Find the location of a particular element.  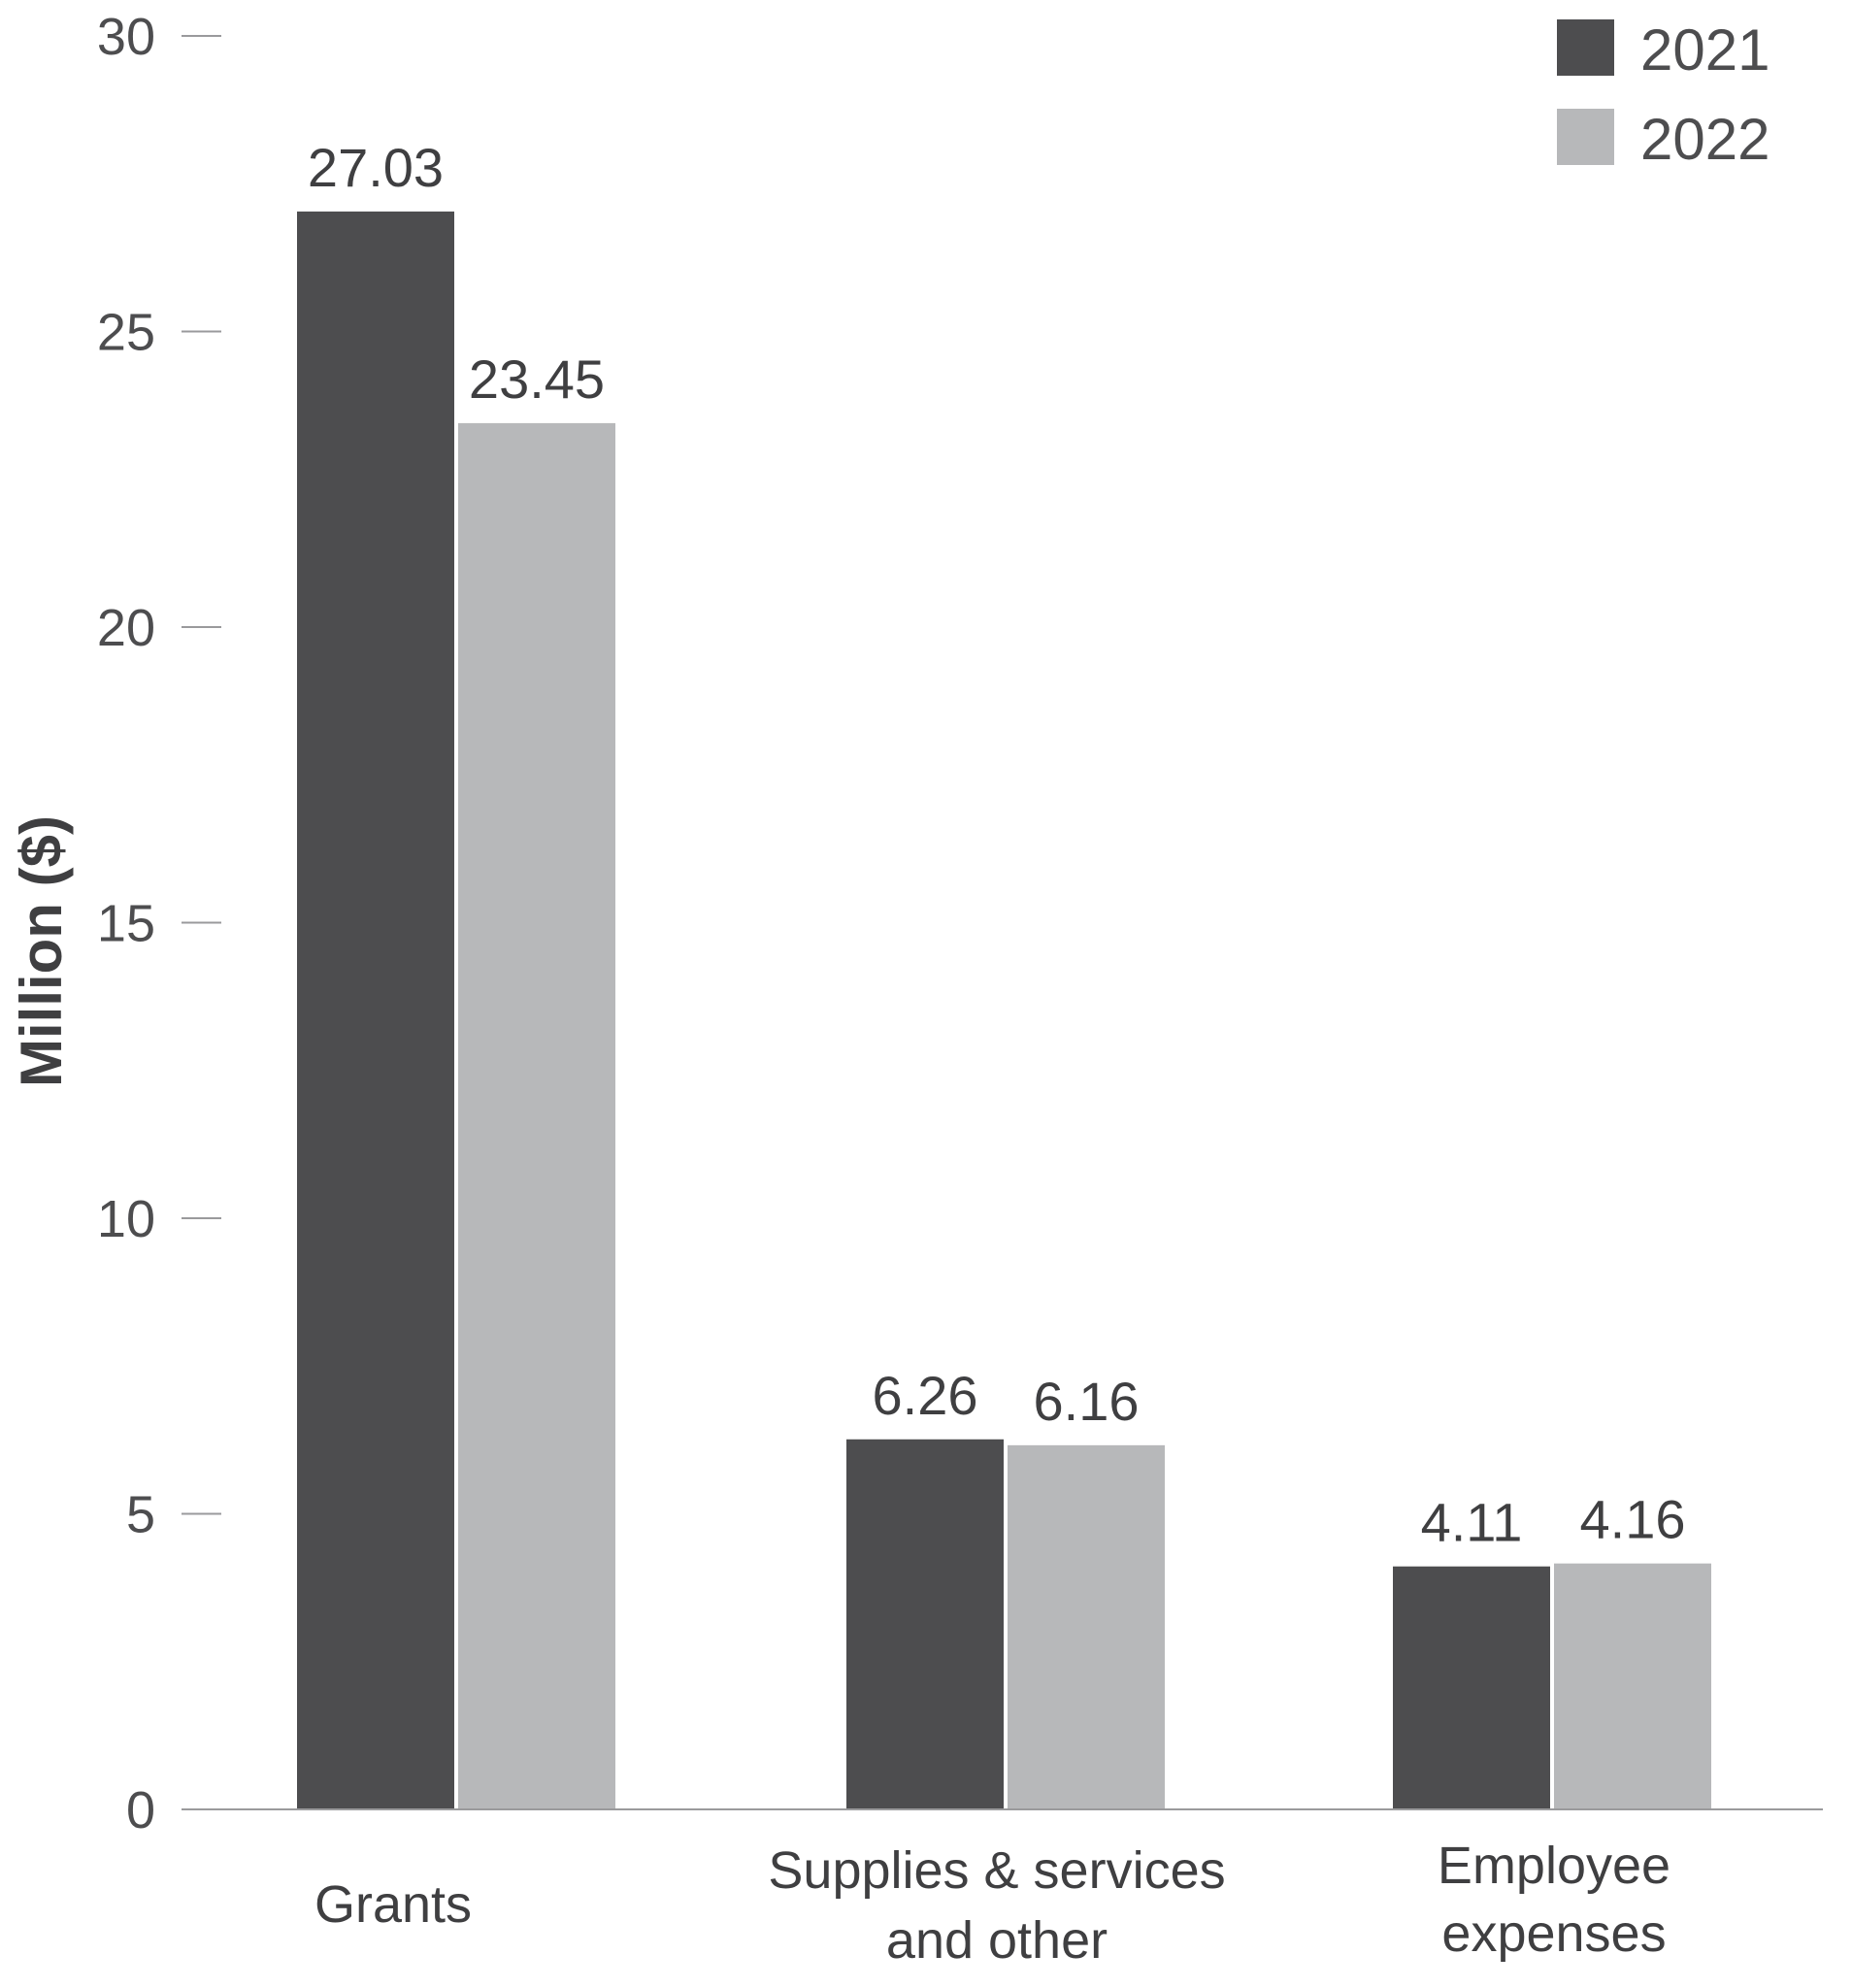

data-label: 4.11 is located at coordinates (1472, 1522).